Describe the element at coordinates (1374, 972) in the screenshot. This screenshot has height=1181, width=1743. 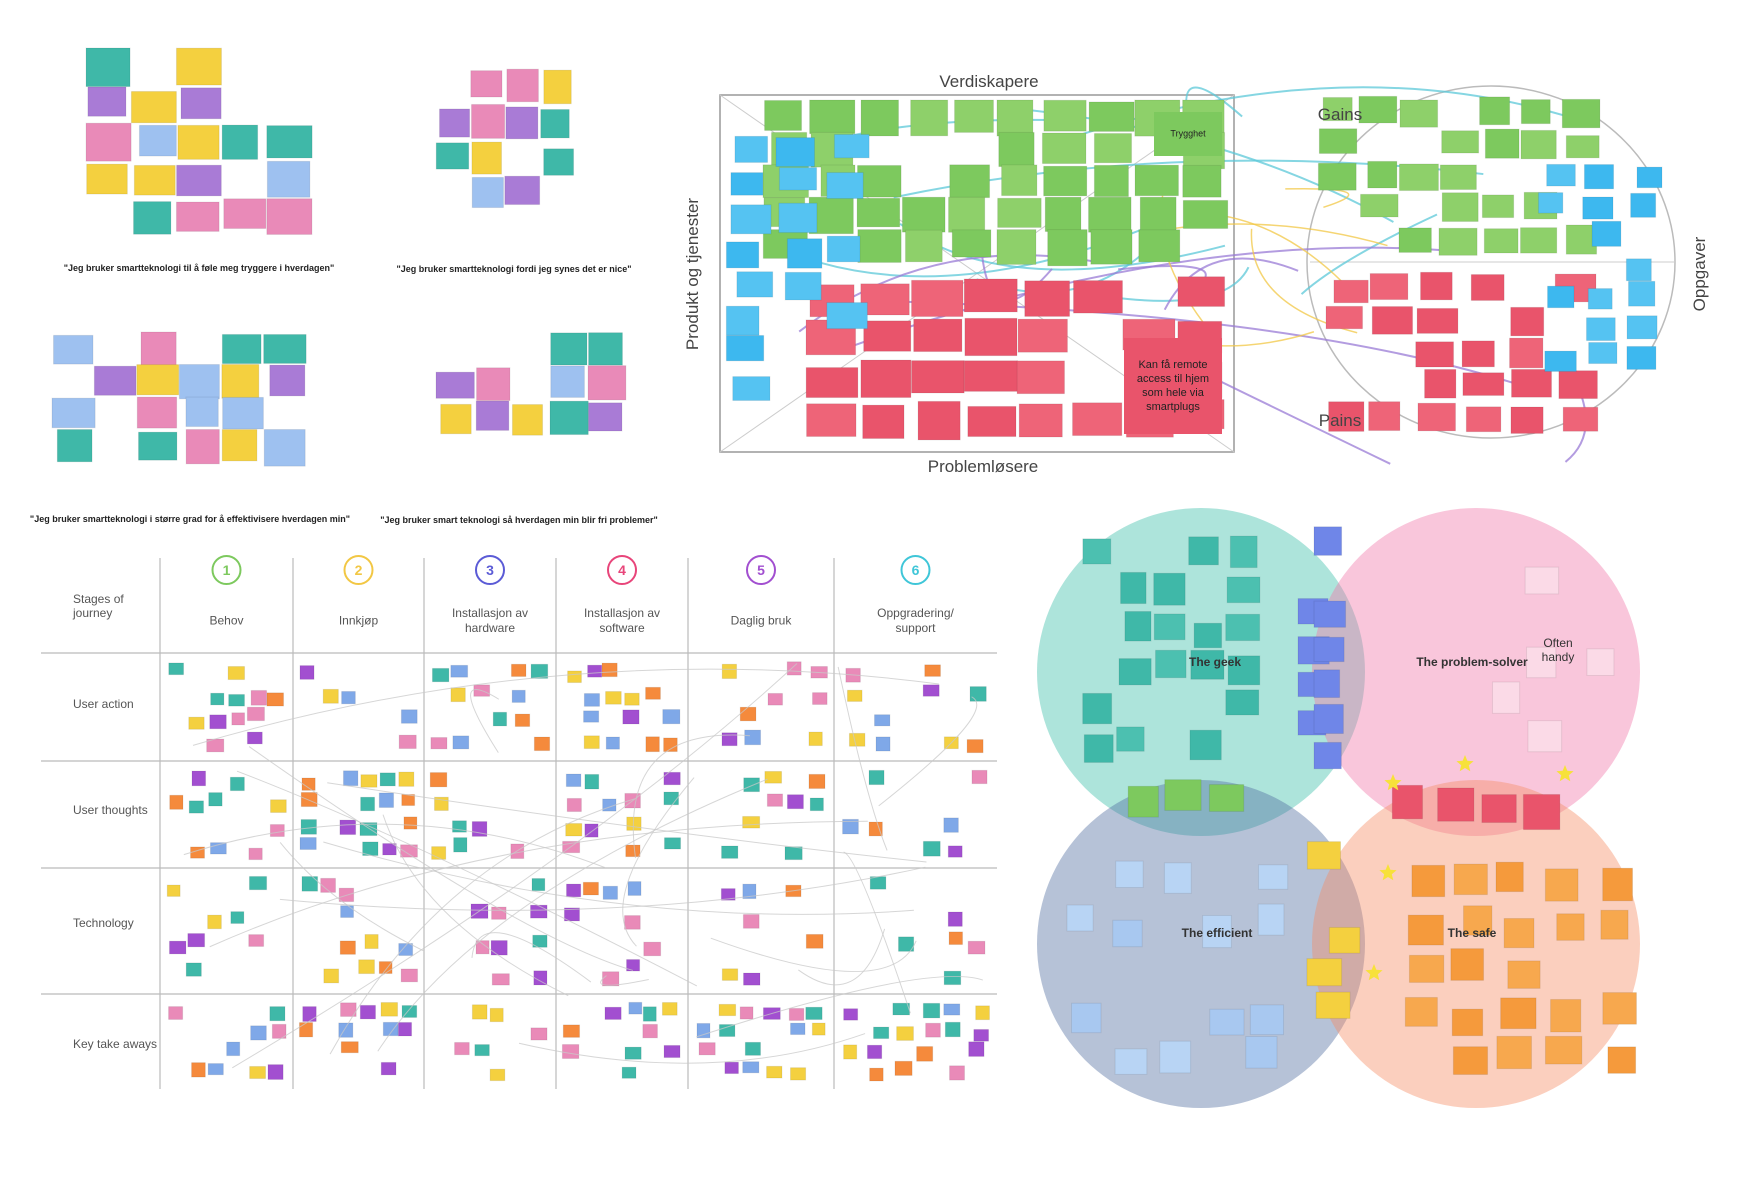
I see `star` at that location.